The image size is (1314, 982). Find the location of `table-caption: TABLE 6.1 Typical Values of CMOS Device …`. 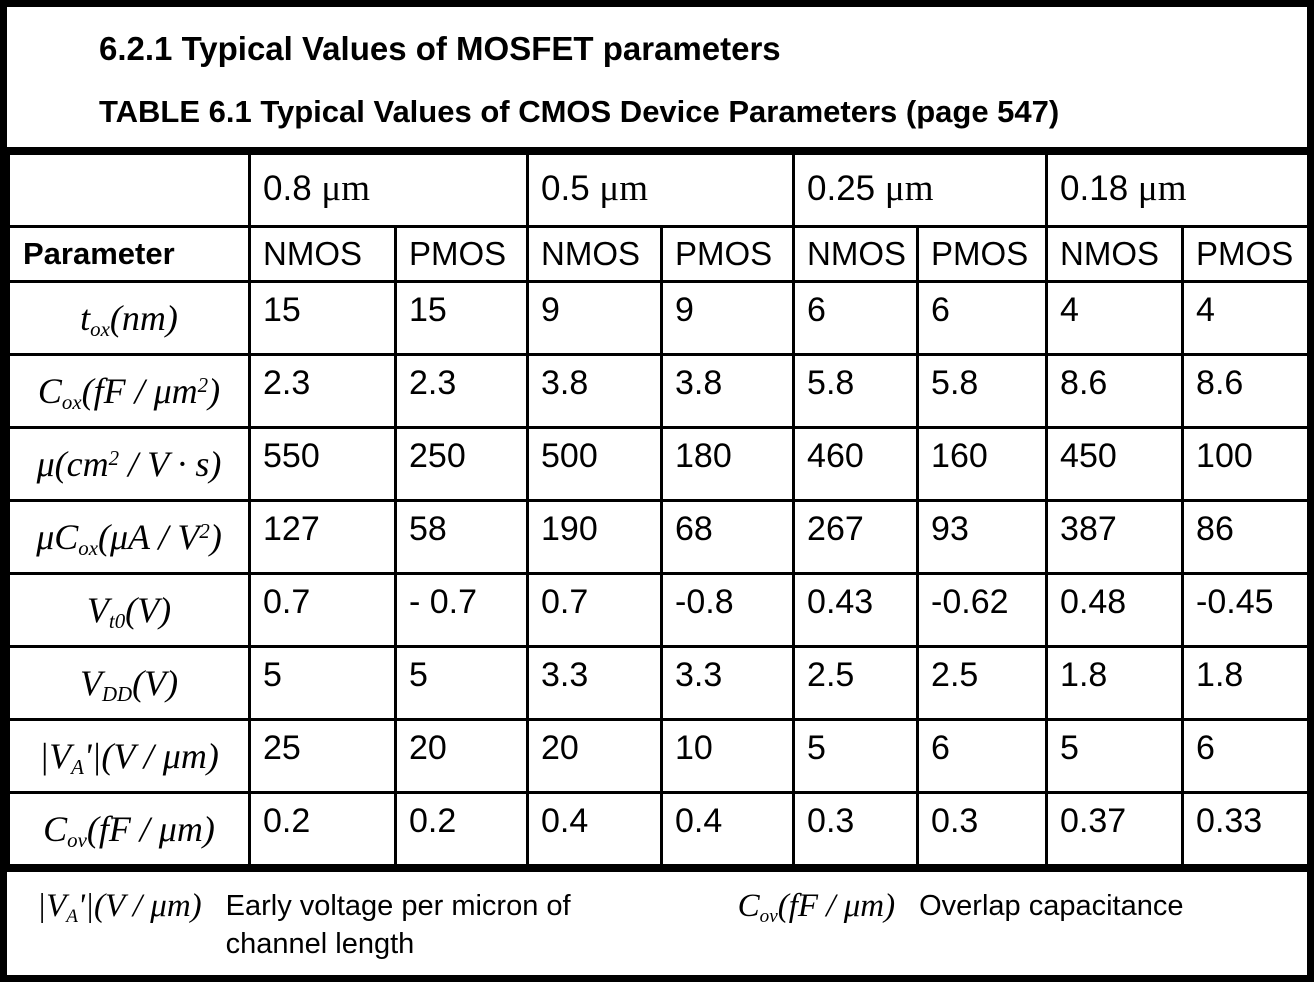

table-caption: TABLE 6.1 Typical Values of CMOS Device … is located at coordinates (579, 112).